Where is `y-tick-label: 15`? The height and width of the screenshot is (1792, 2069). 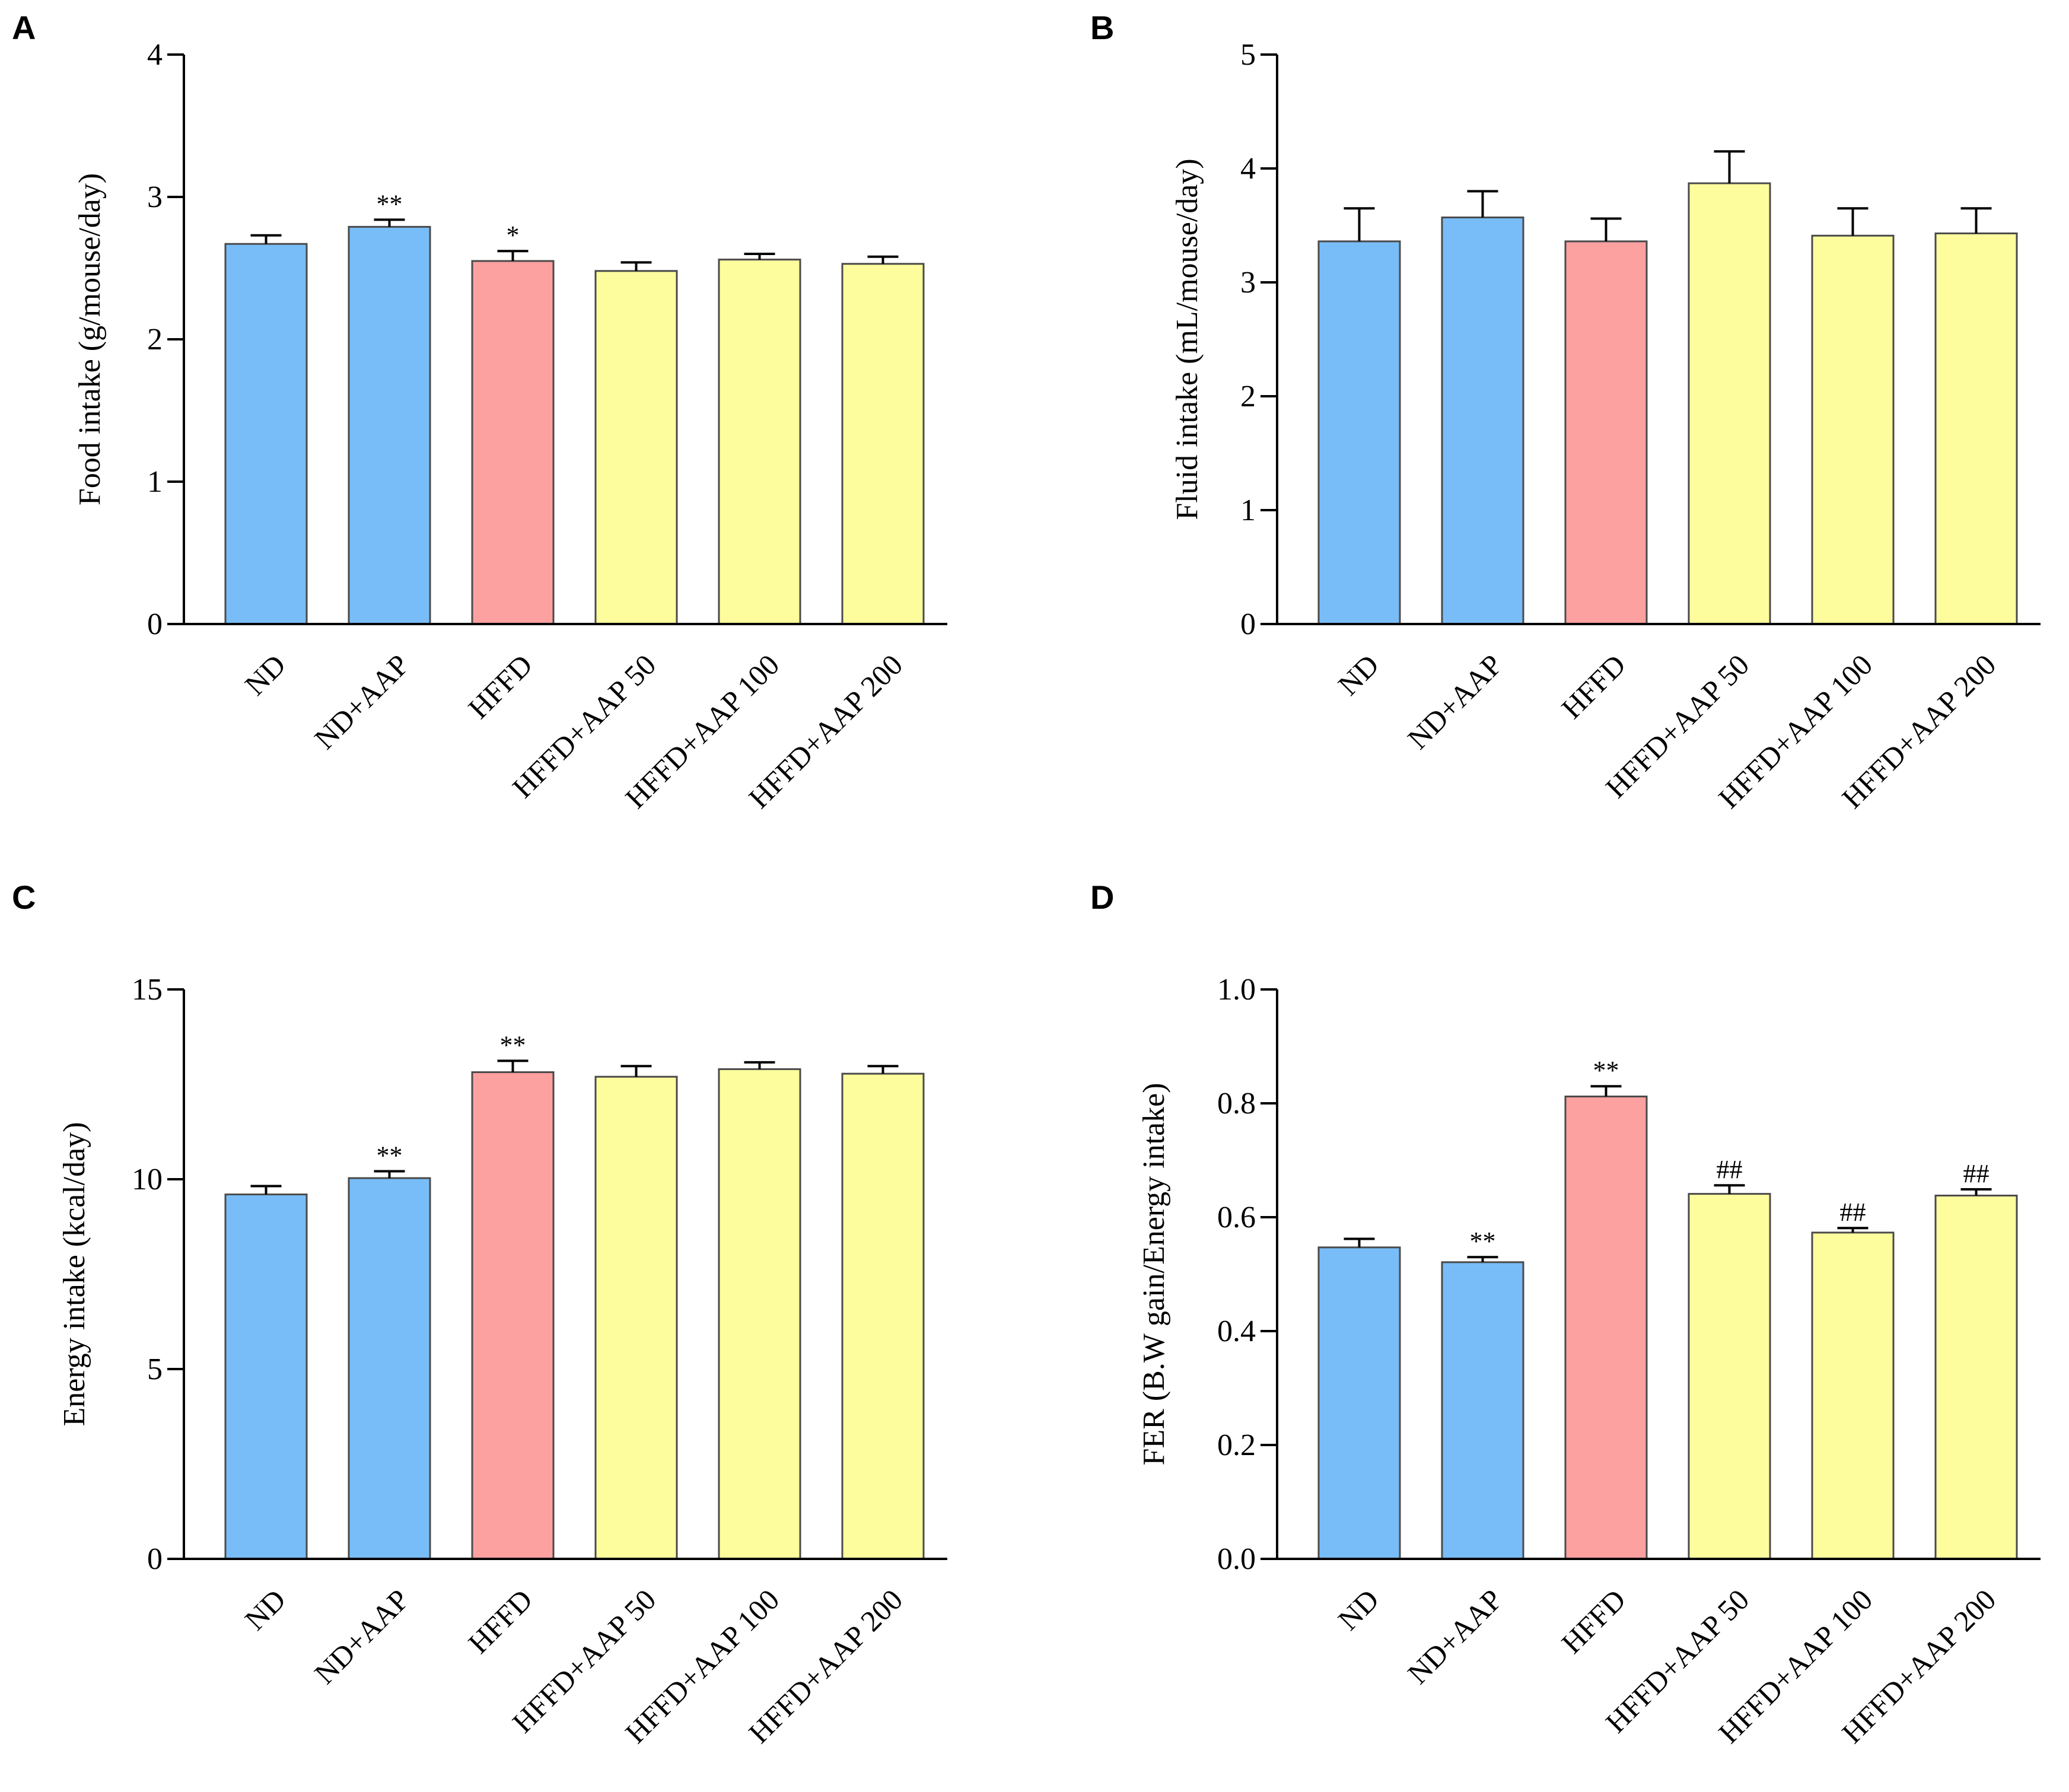
y-tick-label: 15 is located at coordinates (147, 990).